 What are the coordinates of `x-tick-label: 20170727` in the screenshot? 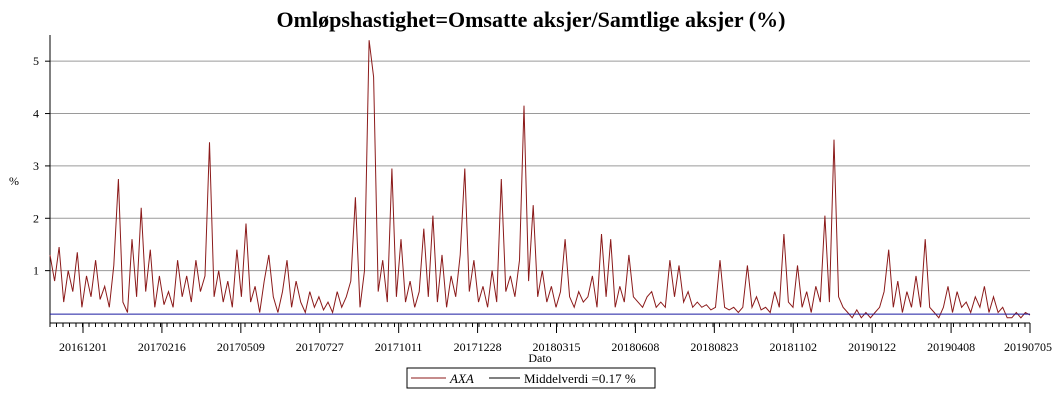 It's located at (320, 347).